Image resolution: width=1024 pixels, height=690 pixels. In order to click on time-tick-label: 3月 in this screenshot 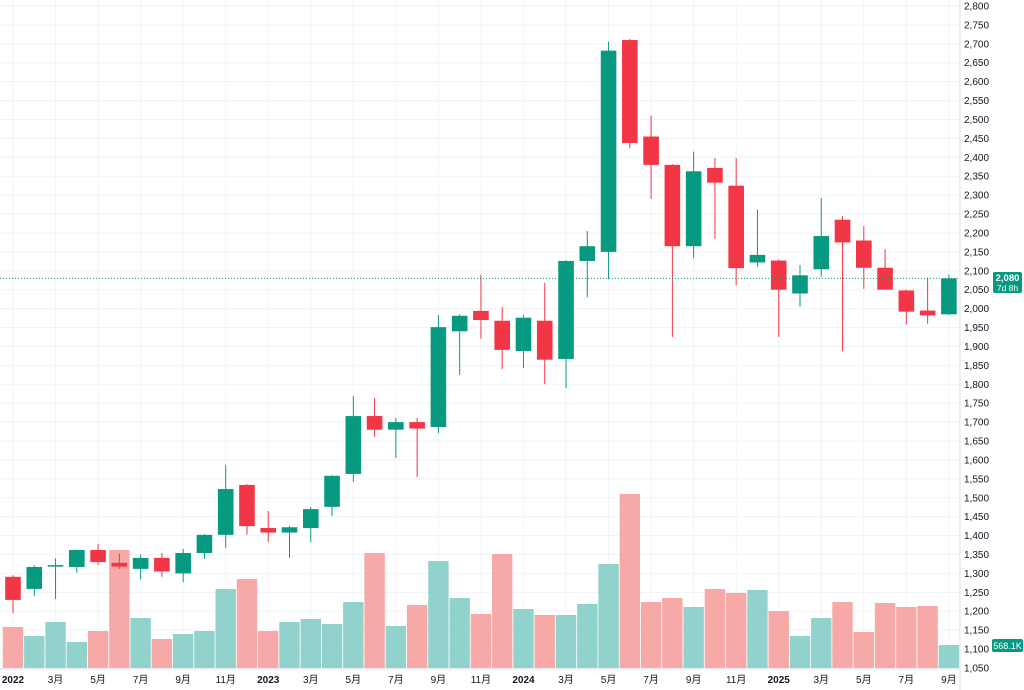, I will do `click(311, 680)`.